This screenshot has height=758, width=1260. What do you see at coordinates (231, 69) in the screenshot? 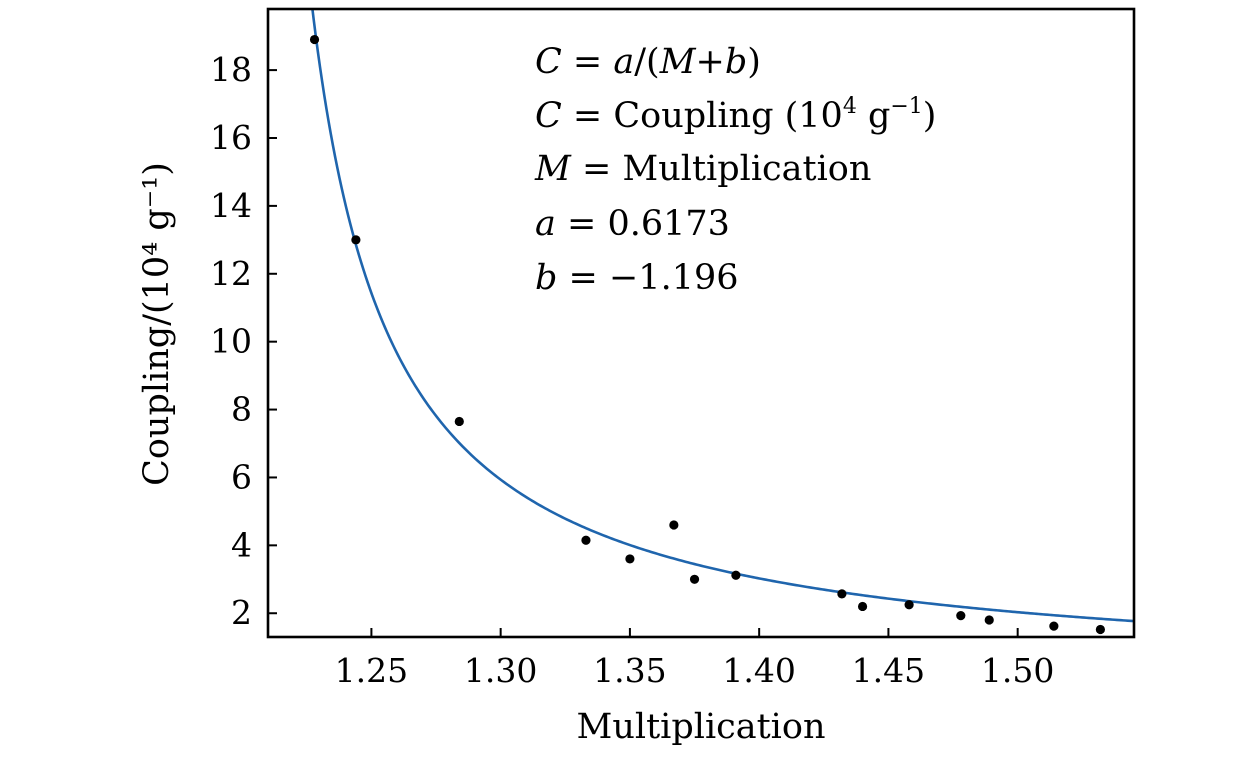
I see `y-tick-label: 18` at bounding box center [231, 69].